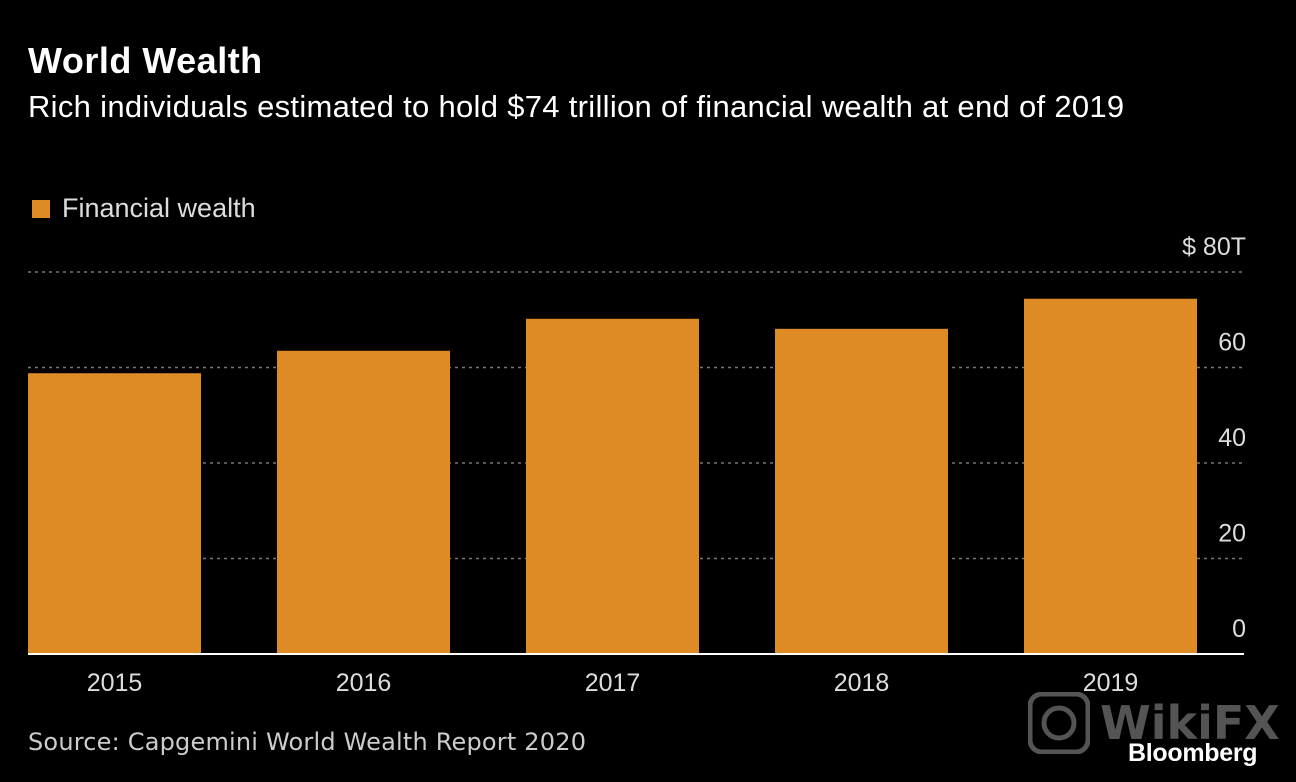  I want to click on watermark-logo-icon, so click(1059, 723).